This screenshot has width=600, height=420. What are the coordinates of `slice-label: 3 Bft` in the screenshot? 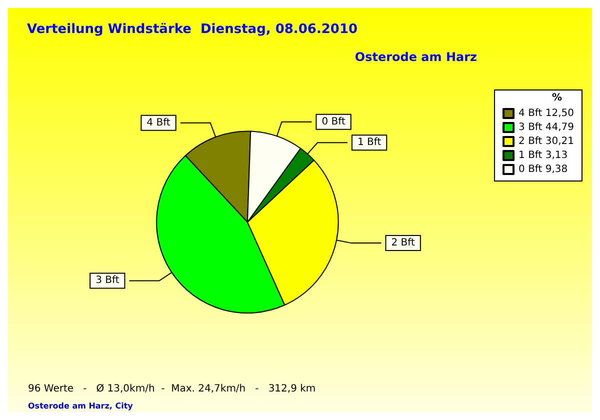 It's located at (108, 280).